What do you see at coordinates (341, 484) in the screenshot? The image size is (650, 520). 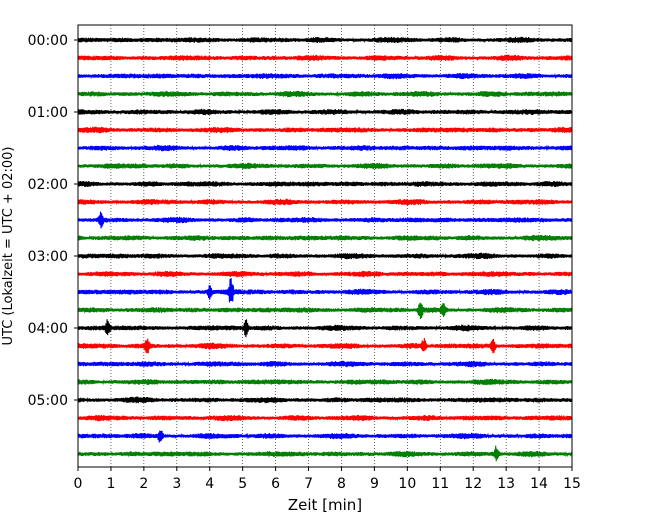 I see `x-tick-label-8: 8` at bounding box center [341, 484].